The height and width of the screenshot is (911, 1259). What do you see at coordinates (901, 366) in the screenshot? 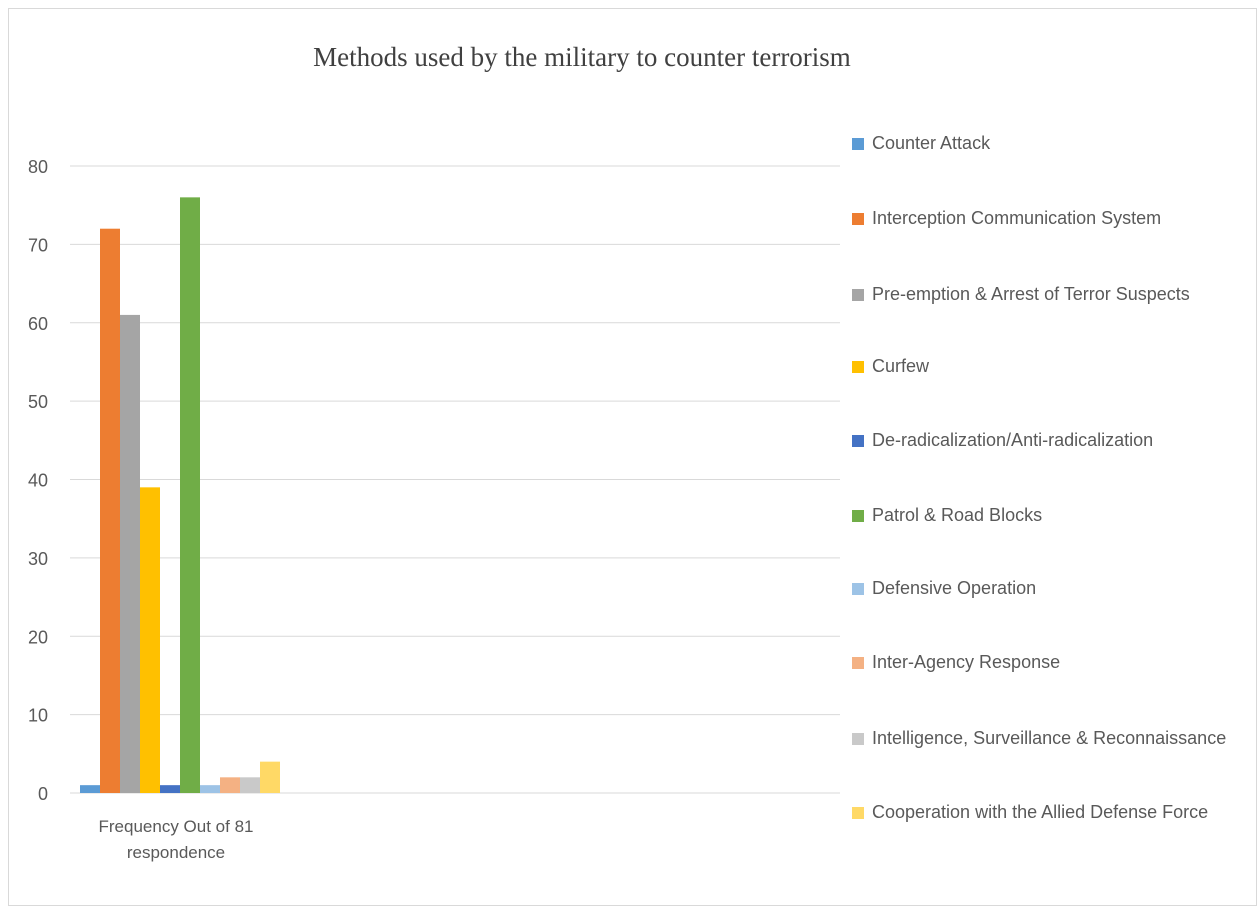
I see `legend-label: Curfew` at bounding box center [901, 366].